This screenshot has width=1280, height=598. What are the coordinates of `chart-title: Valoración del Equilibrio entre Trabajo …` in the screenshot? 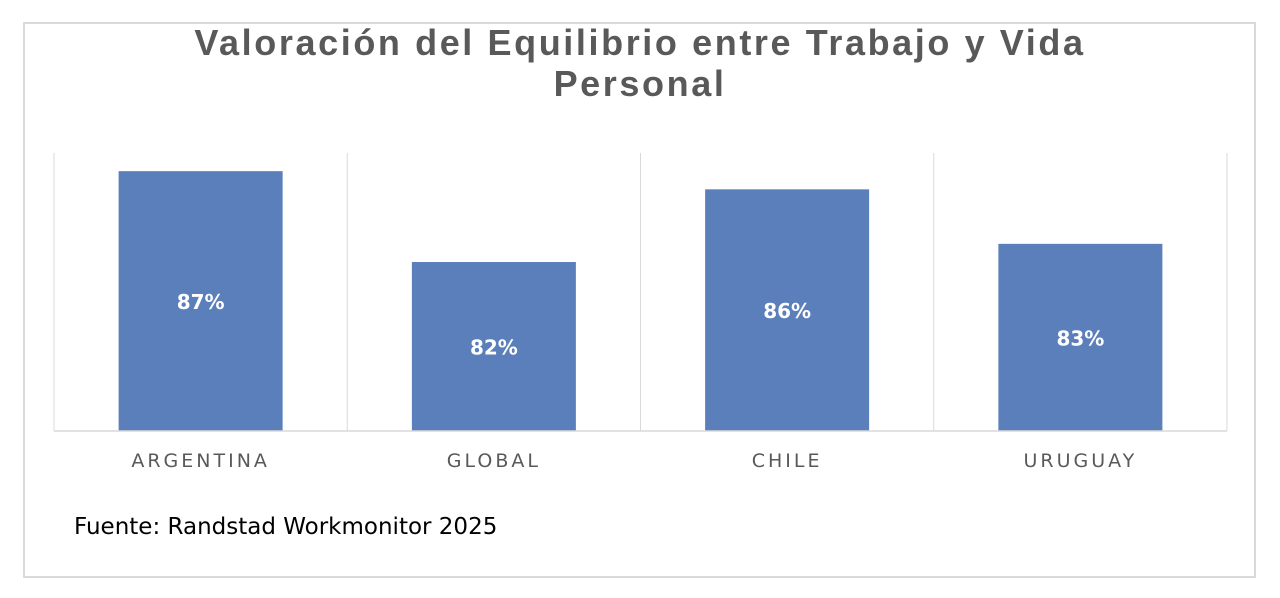 It's located at (640, 63).